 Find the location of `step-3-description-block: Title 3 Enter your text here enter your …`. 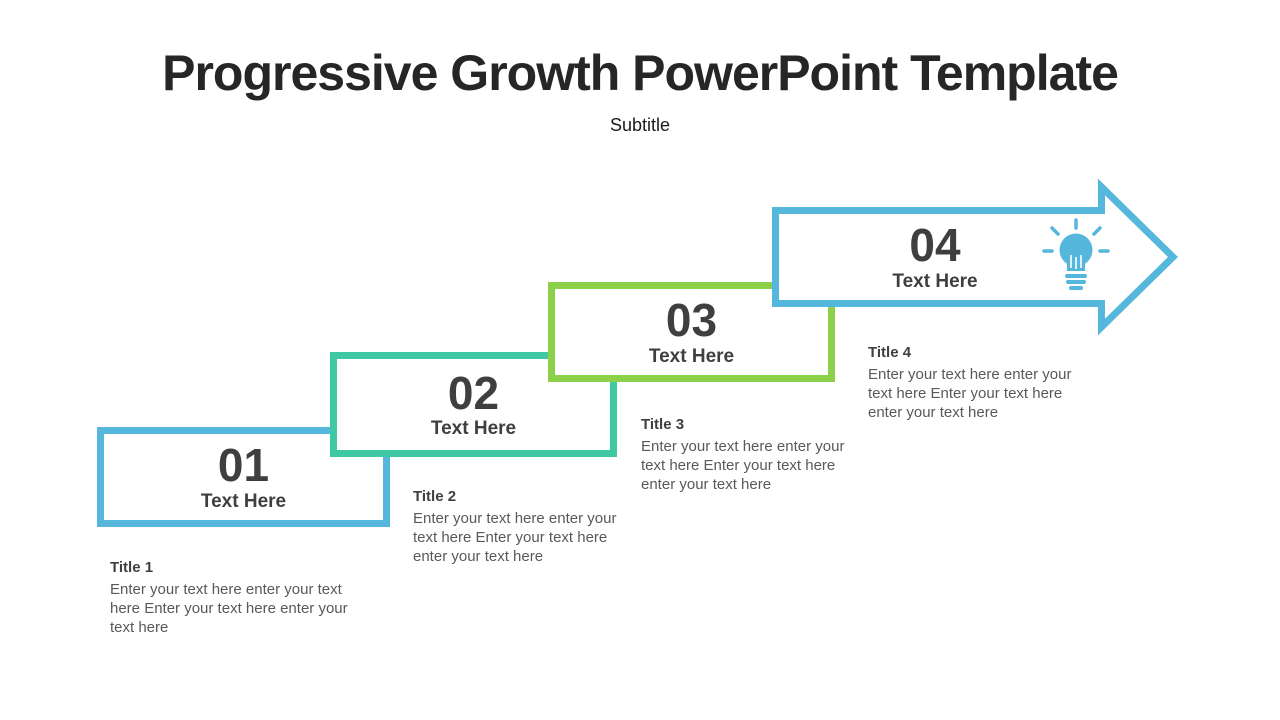

step-3-description-block: Title 3 Enter your text here enter your … is located at coordinates (756, 455).